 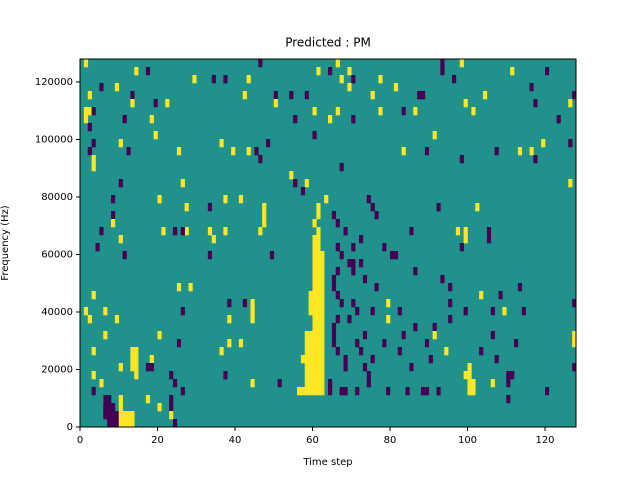 What do you see at coordinates (327, 462) in the screenshot?
I see `x-axis-label: Time step` at bounding box center [327, 462].